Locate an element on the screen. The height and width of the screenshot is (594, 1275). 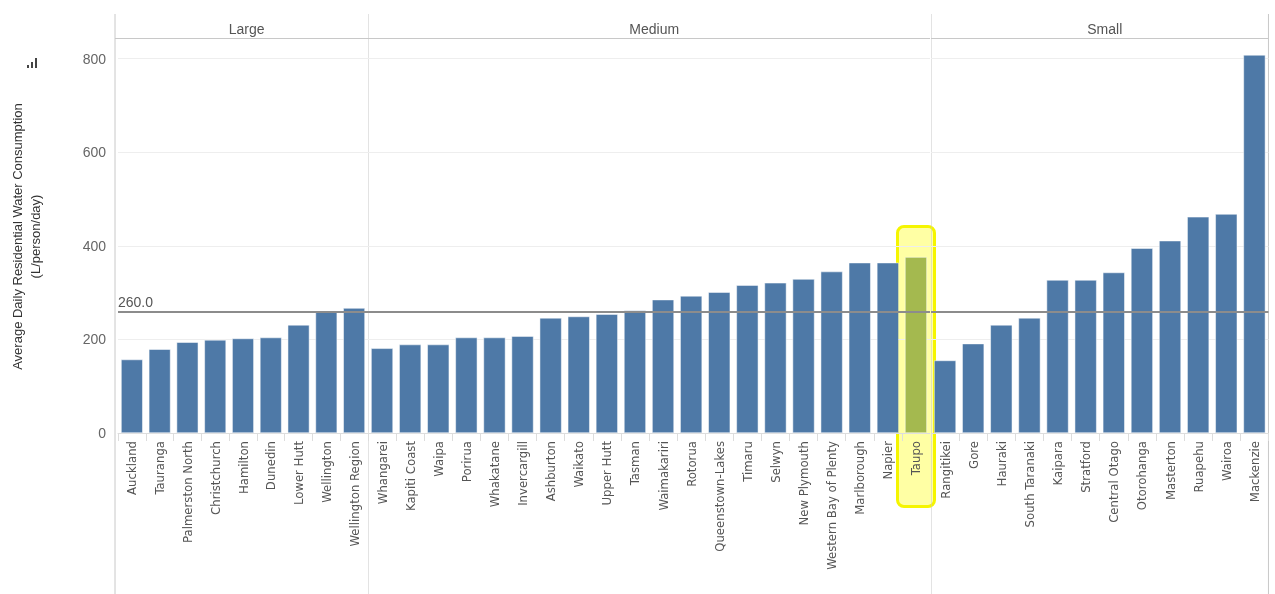
chart-title: Medium is located at coordinates (654, 29).